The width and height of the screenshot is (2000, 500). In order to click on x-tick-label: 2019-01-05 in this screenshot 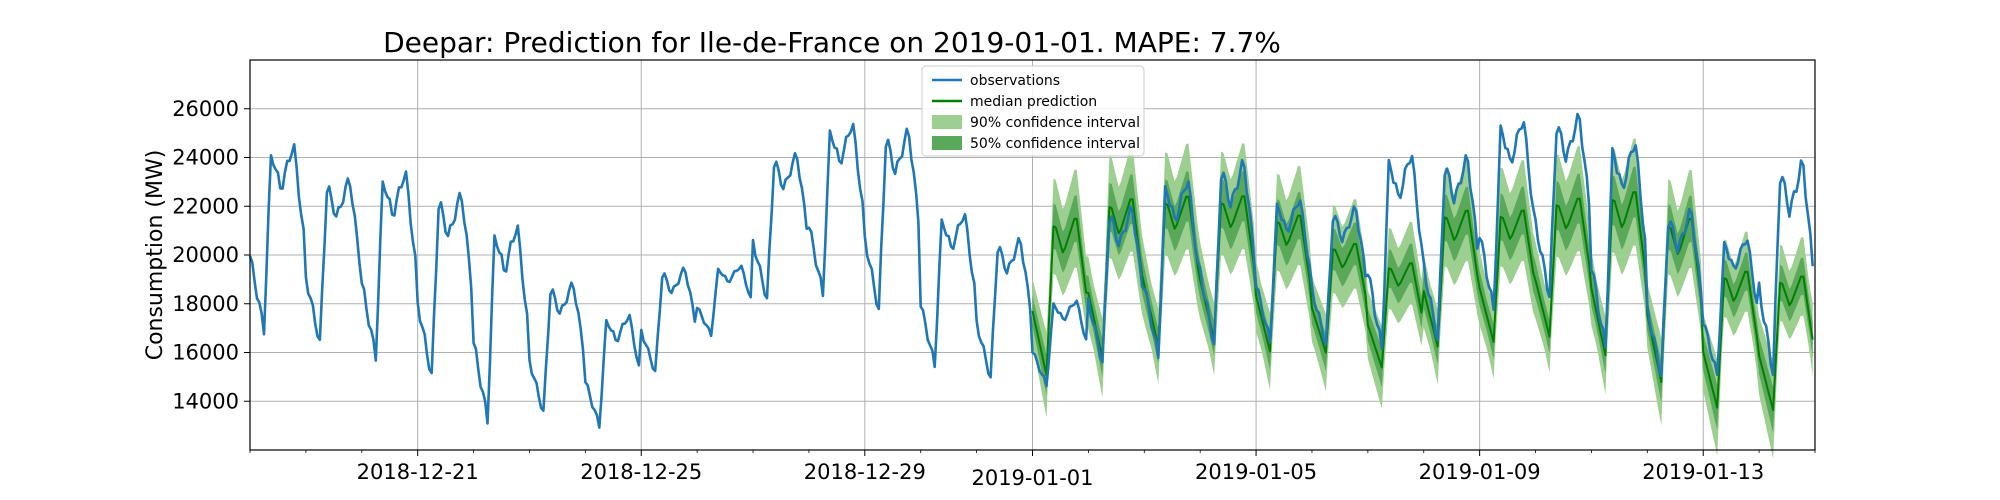, I will do `click(1256, 472)`.